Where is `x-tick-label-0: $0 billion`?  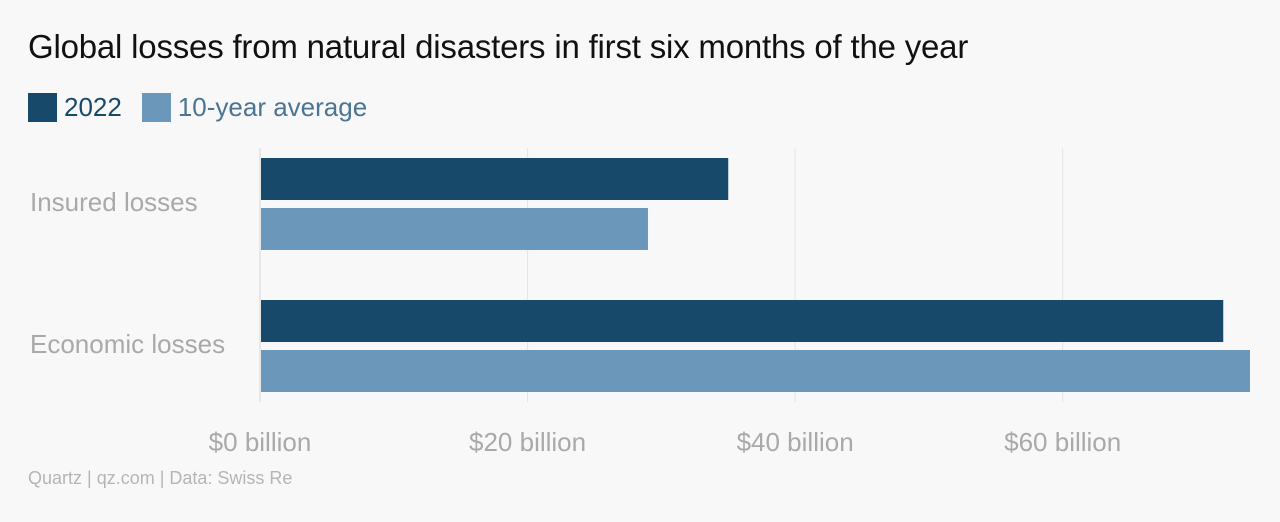
x-tick-label-0: $0 billion is located at coordinates (260, 442).